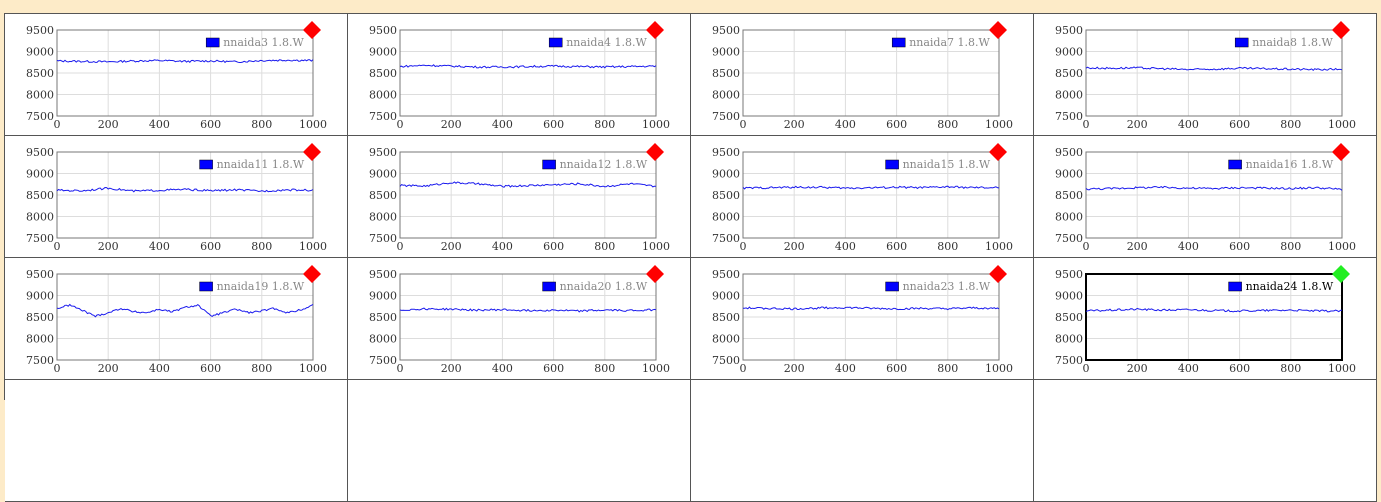  Describe the element at coordinates (1292, 42) in the screenshot. I see `legend-label: nnaida8 1.8.W` at that location.